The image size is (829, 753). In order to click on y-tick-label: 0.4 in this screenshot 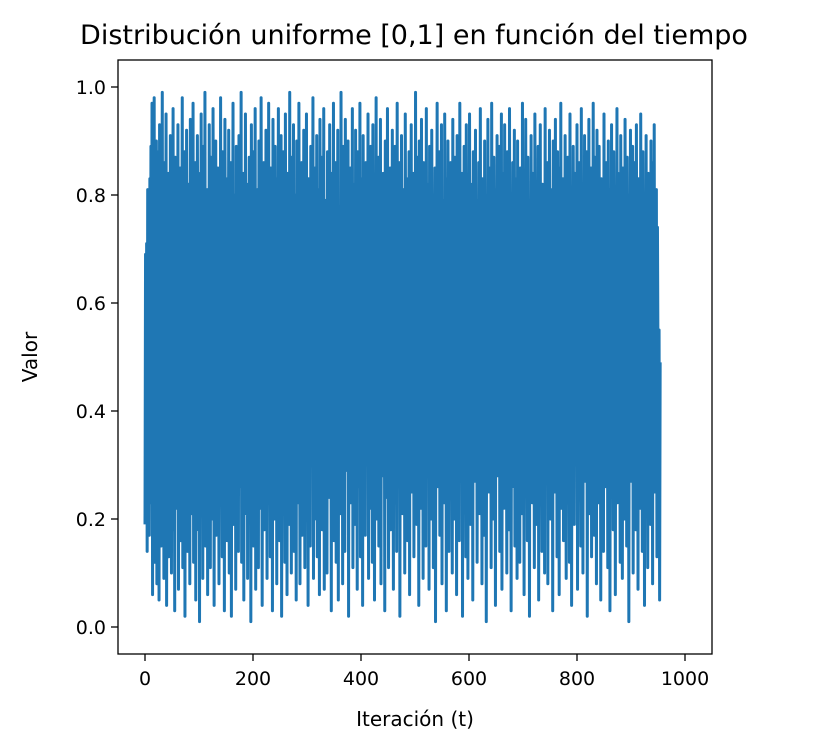, I will do `click(91, 412)`.